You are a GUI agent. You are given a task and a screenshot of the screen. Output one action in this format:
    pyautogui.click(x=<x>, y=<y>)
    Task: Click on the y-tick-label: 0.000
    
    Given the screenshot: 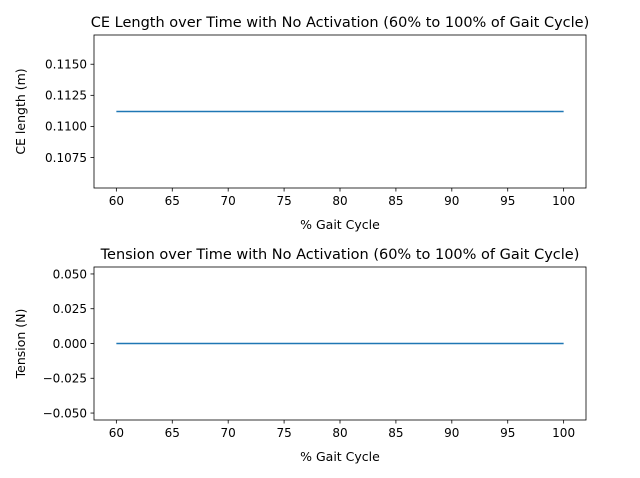 What is the action you would take?
    pyautogui.click(x=70, y=344)
    